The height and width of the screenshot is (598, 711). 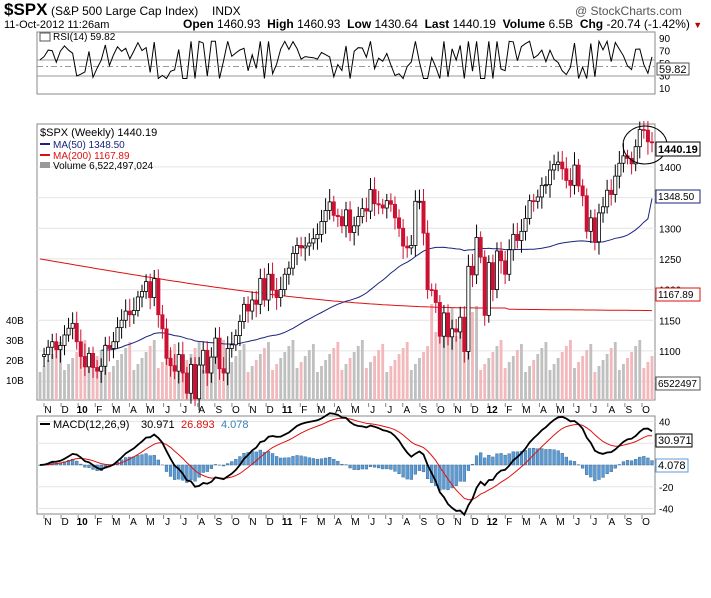 What do you see at coordinates (509, 410) in the screenshot?
I see `x-tick-label: F` at bounding box center [509, 410].